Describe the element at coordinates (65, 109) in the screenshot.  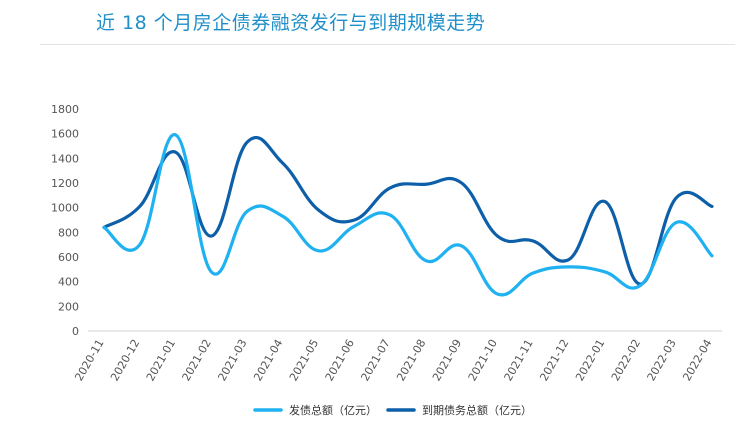
I see `y-tick-label: 1800` at that location.